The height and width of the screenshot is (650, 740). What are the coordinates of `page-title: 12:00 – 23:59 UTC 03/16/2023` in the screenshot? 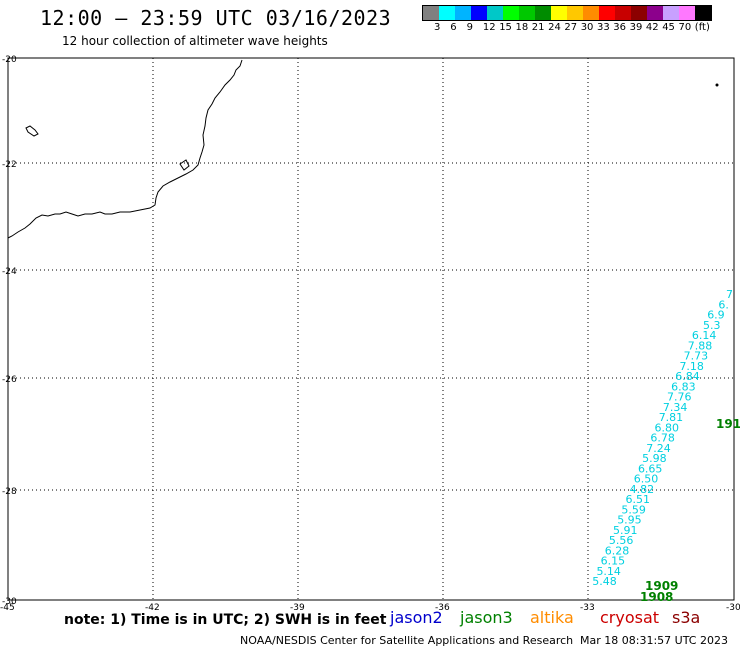 It's located at (216, 18).